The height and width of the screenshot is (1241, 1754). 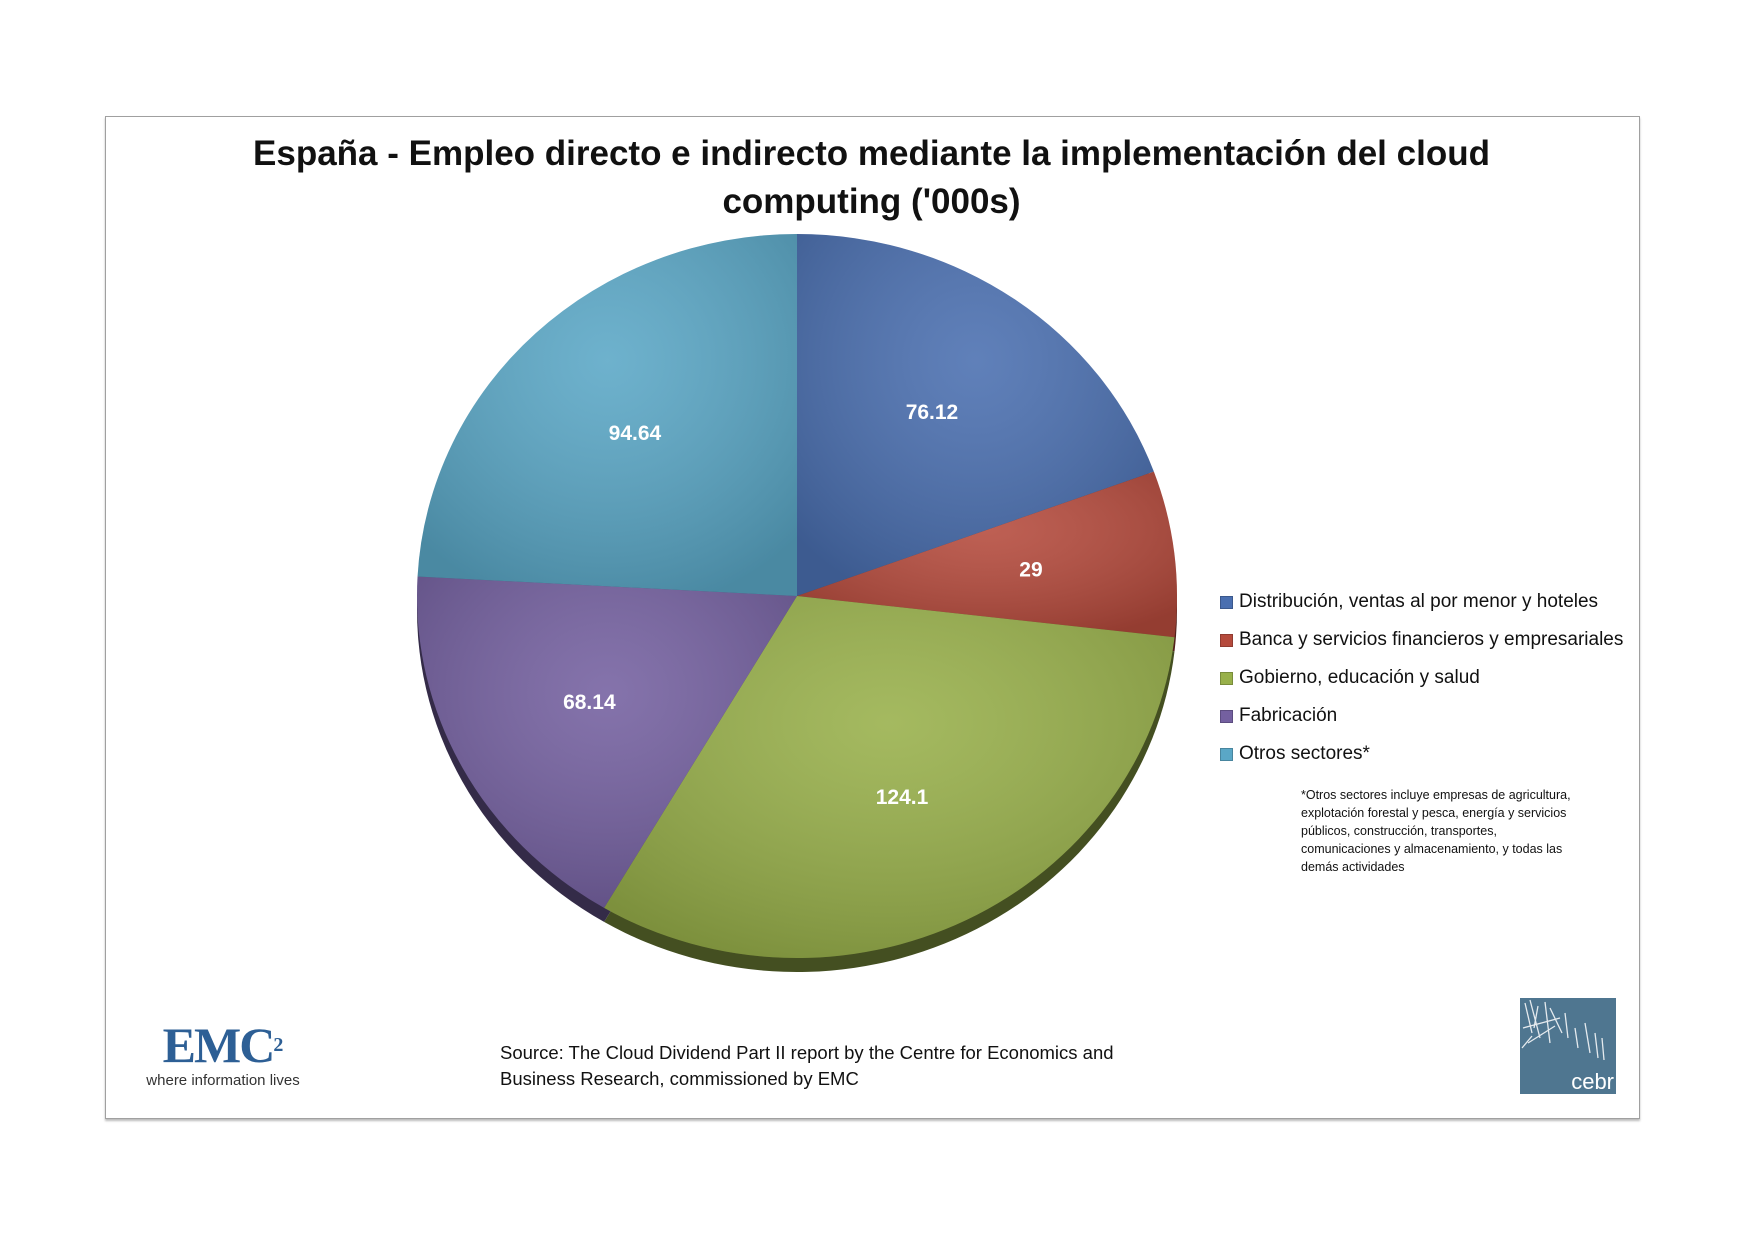 What do you see at coordinates (223, 1080) in the screenshot?
I see `emc-tagline: where information lives` at bounding box center [223, 1080].